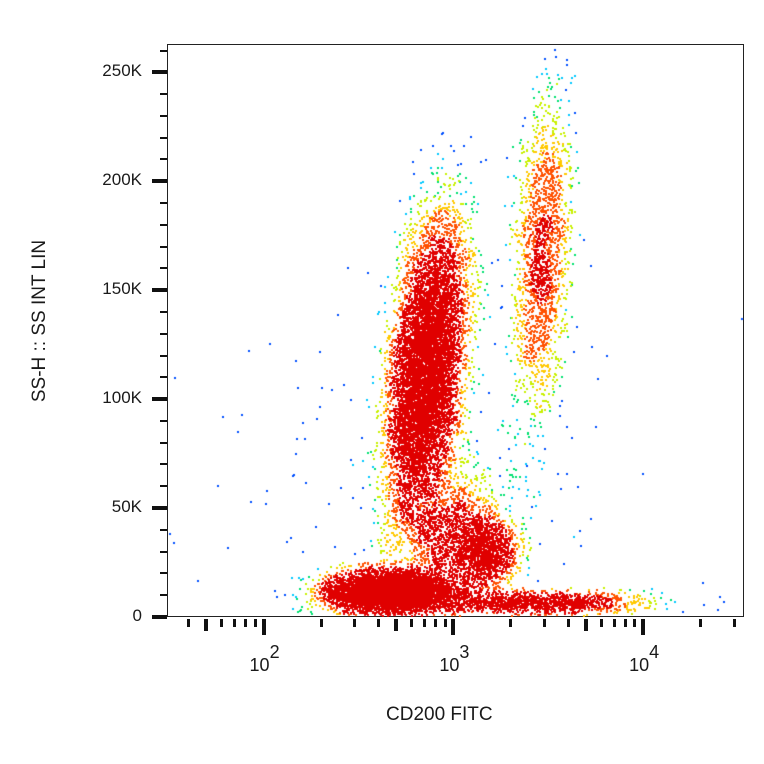 This screenshot has height=764, width=764. Describe the element at coordinates (39, 321) in the screenshot. I see `y-axis-title: SS-H :: SS INT LIN` at that location.